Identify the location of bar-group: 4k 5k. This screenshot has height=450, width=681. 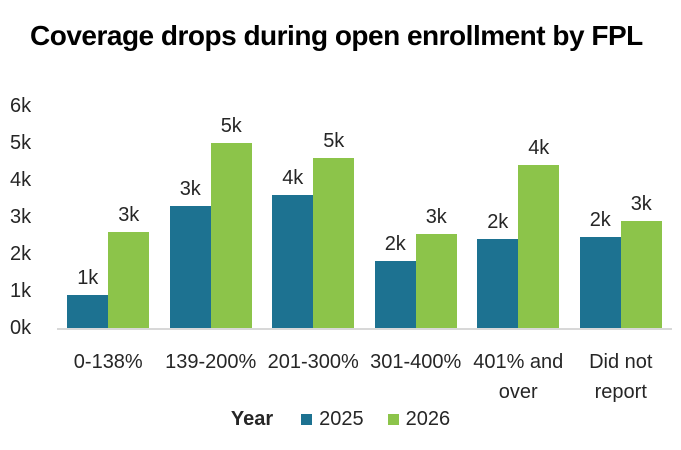
(313, 214).